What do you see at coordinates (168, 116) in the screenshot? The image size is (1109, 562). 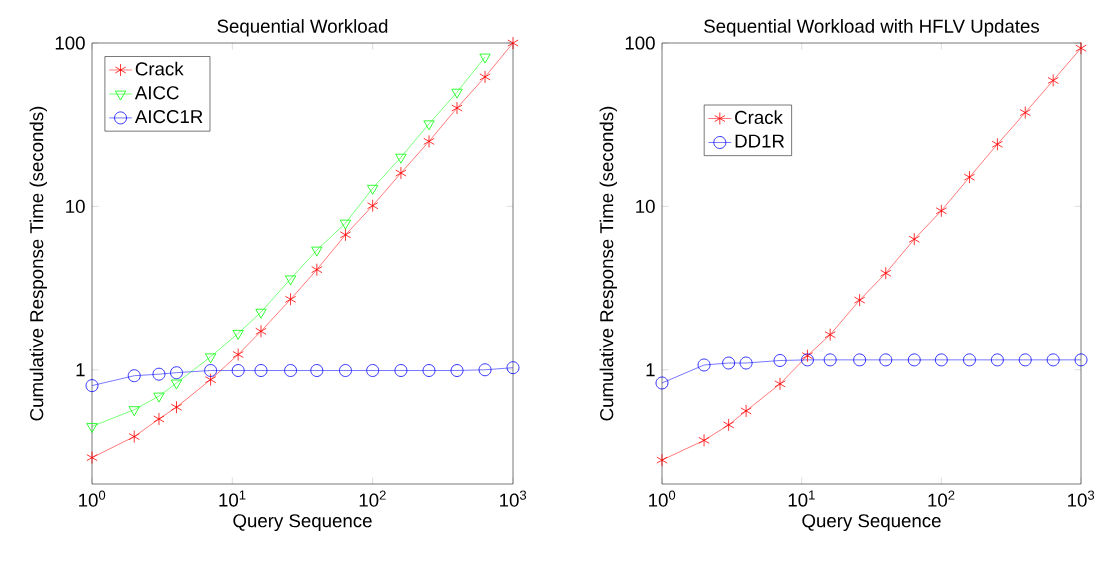 I see `legend-label: AICC1R` at bounding box center [168, 116].